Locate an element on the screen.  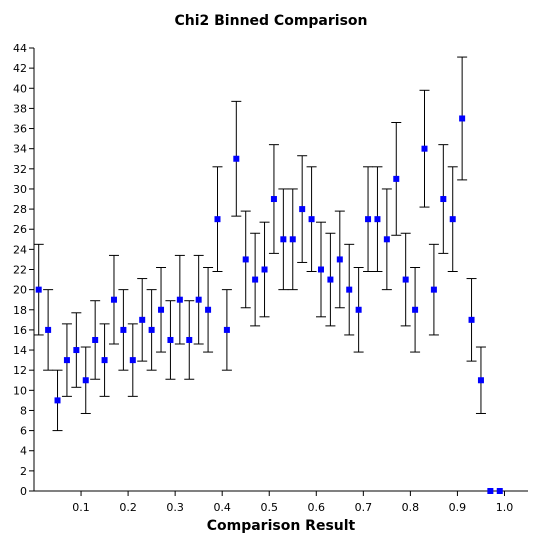
x-tick-label: 0.6 is located at coordinates (317, 507).